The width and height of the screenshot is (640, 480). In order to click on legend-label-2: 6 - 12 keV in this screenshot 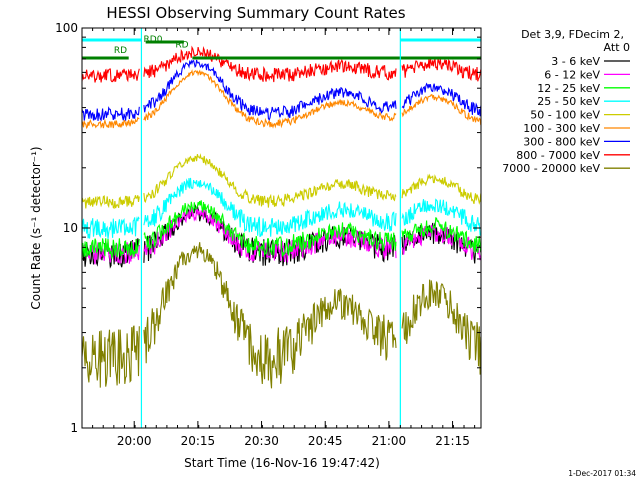, I will do `click(572, 74)`.